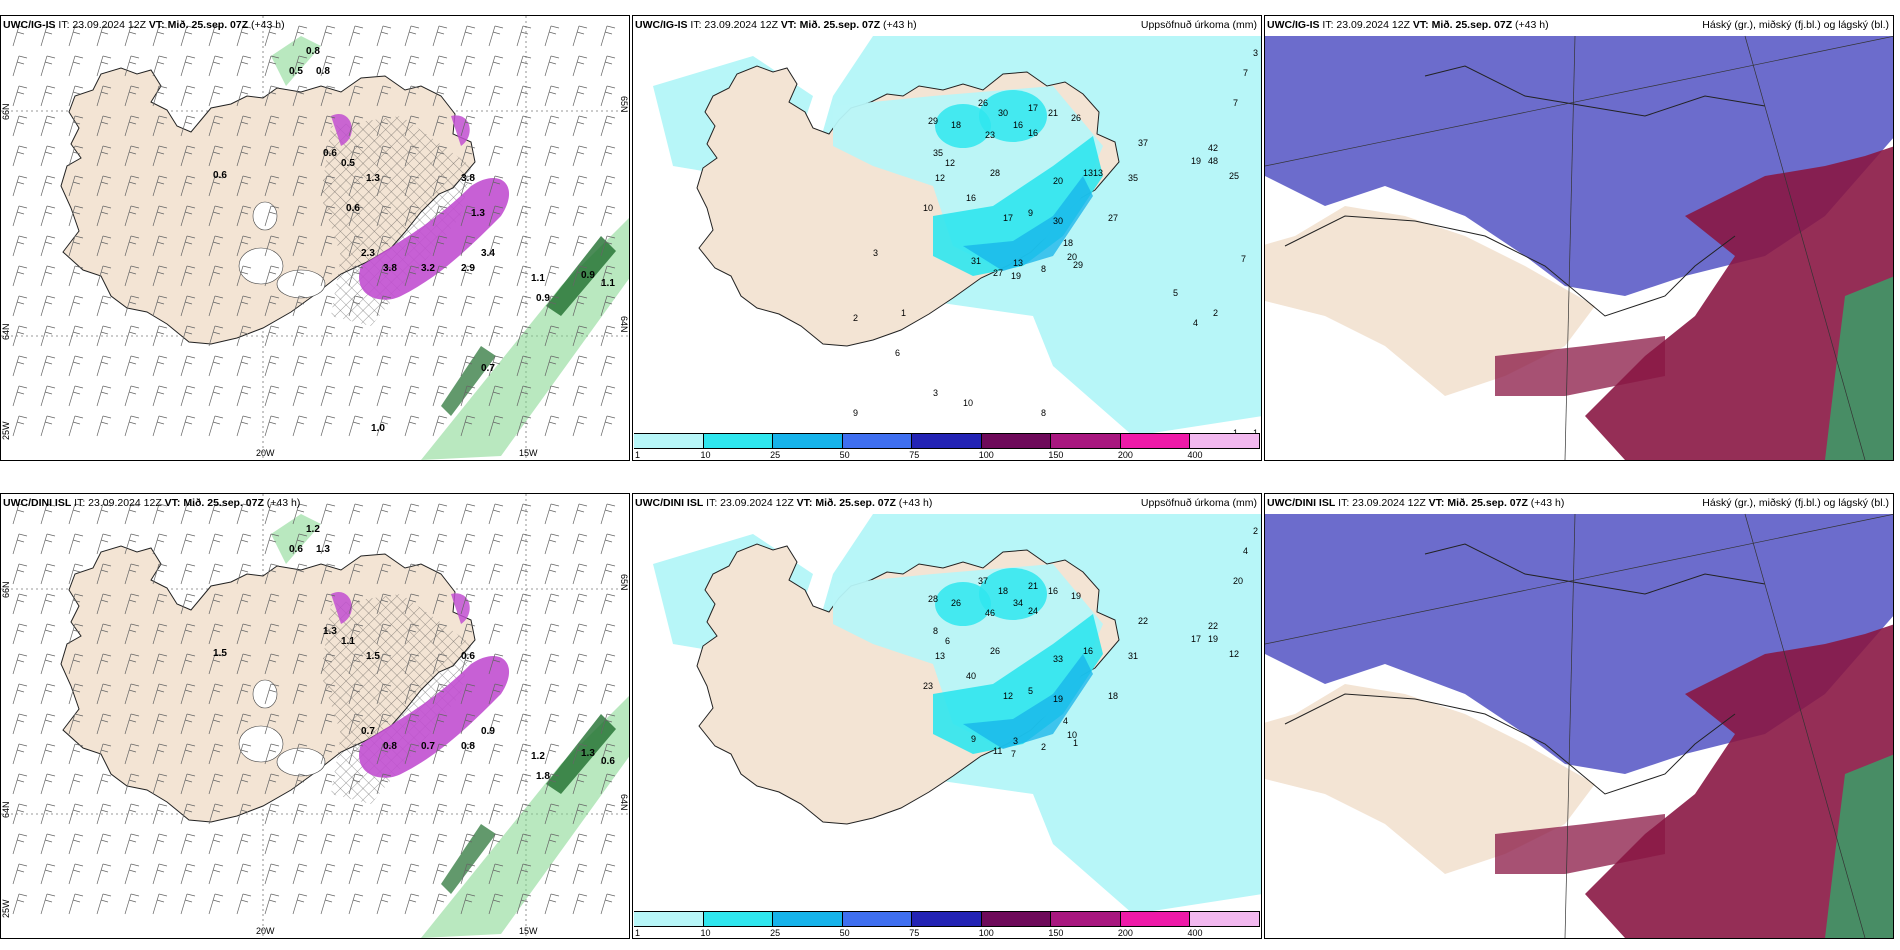 The height and width of the screenshot is (950, 1900). I want to click on wind-value-label: 0.6, so click(608, 761).